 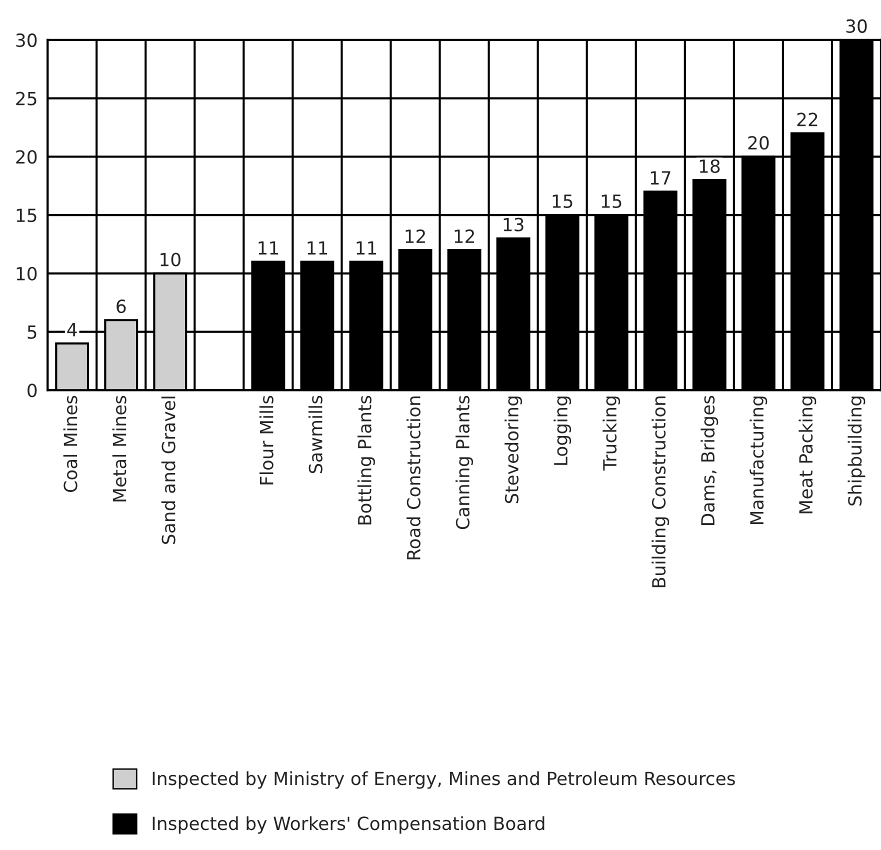 What do you see at coordinates (121, 306) in the screenshot?
I see `data-label: 6` at bounding box center [121, 306].